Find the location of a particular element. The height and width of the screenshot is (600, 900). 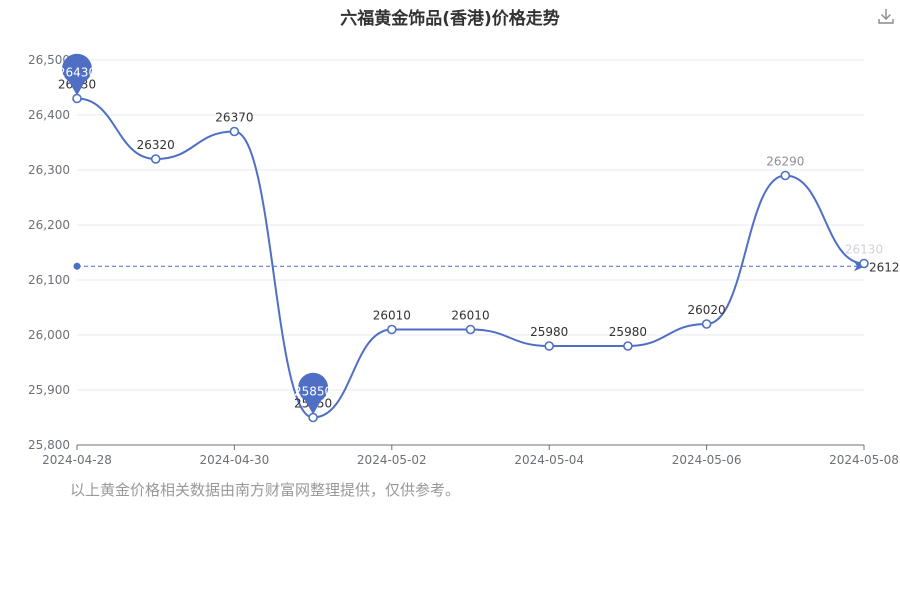

min-marker-label: 25850 is located at coordinates (313, 392).